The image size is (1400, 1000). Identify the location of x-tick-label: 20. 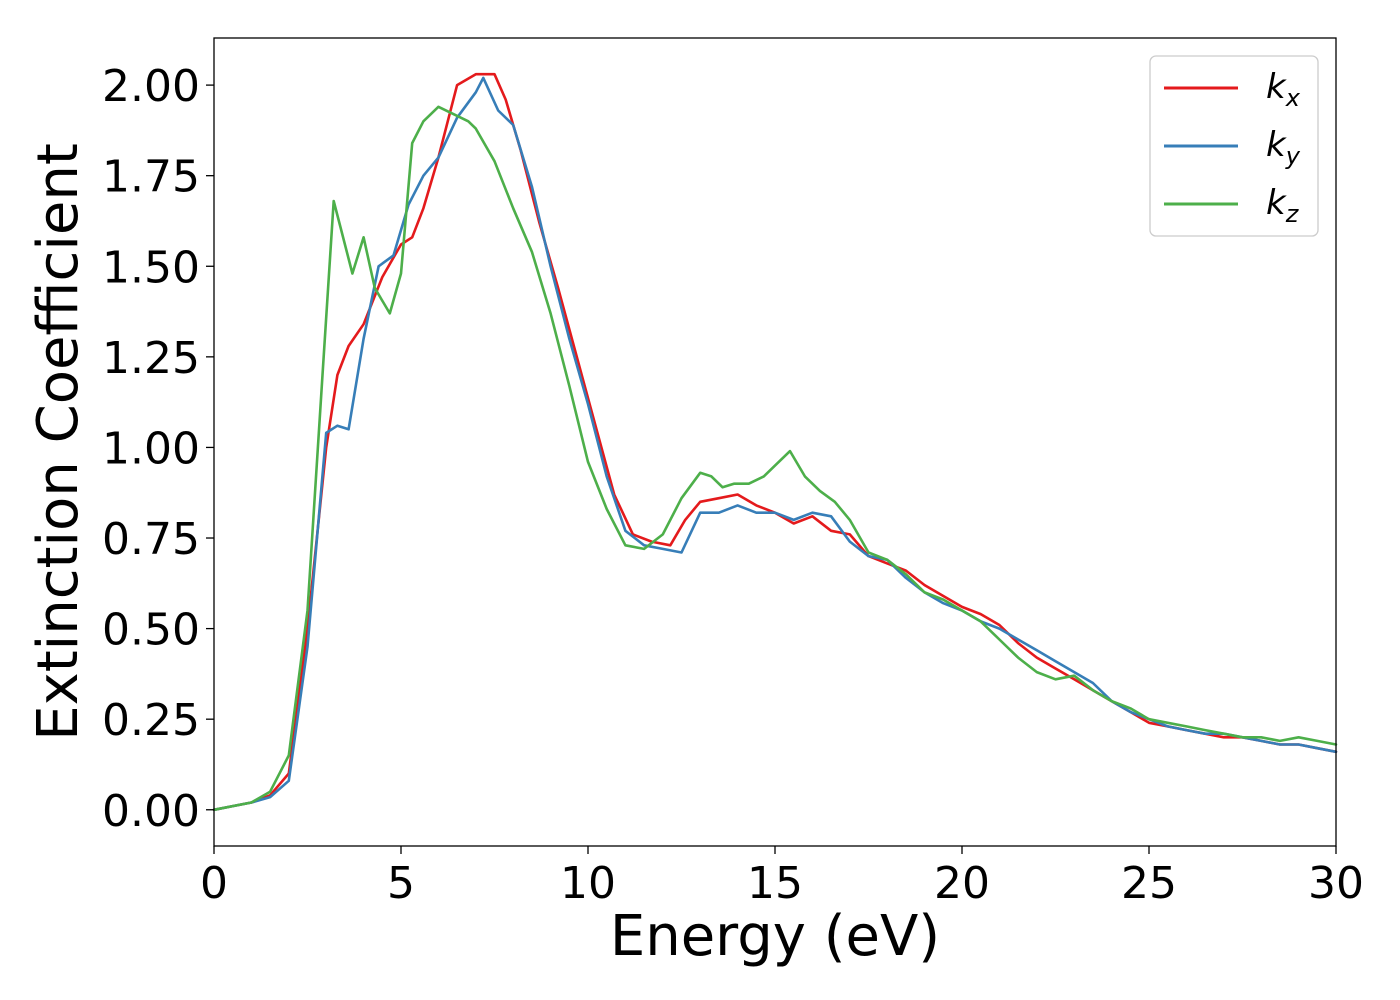
(962, 883).